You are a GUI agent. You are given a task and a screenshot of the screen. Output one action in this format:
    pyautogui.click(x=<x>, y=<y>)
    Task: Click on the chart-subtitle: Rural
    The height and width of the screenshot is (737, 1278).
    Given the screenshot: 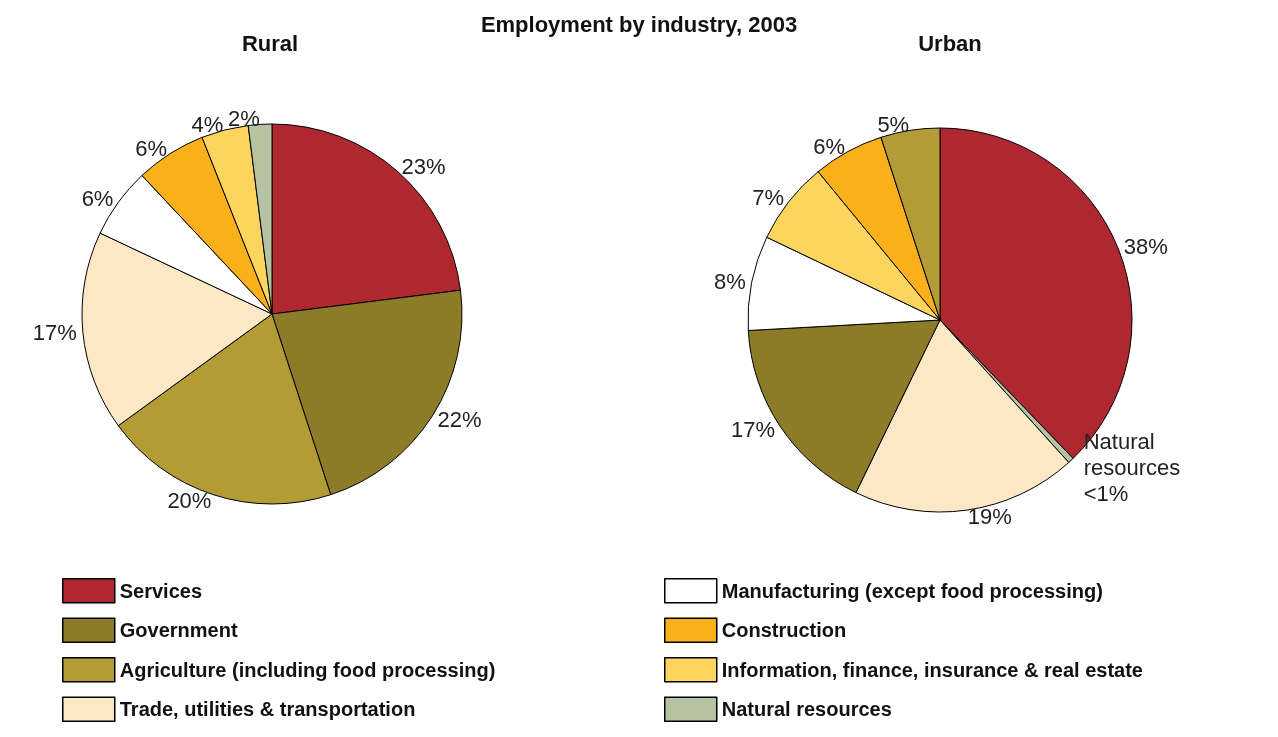 What is the action you would take?
    pyautogui.click(x=270, y=43)
    